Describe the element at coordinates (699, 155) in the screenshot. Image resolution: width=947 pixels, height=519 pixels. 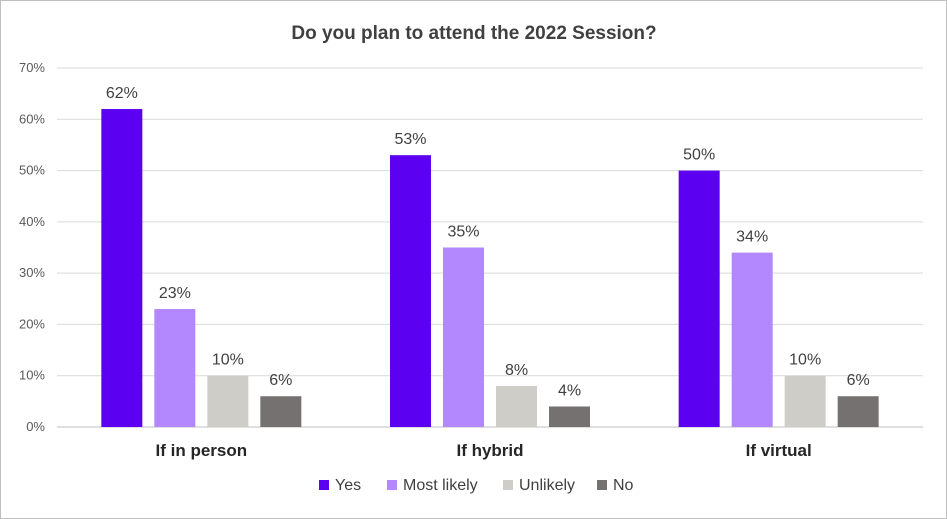
I see `data-label: 50%` at that location.